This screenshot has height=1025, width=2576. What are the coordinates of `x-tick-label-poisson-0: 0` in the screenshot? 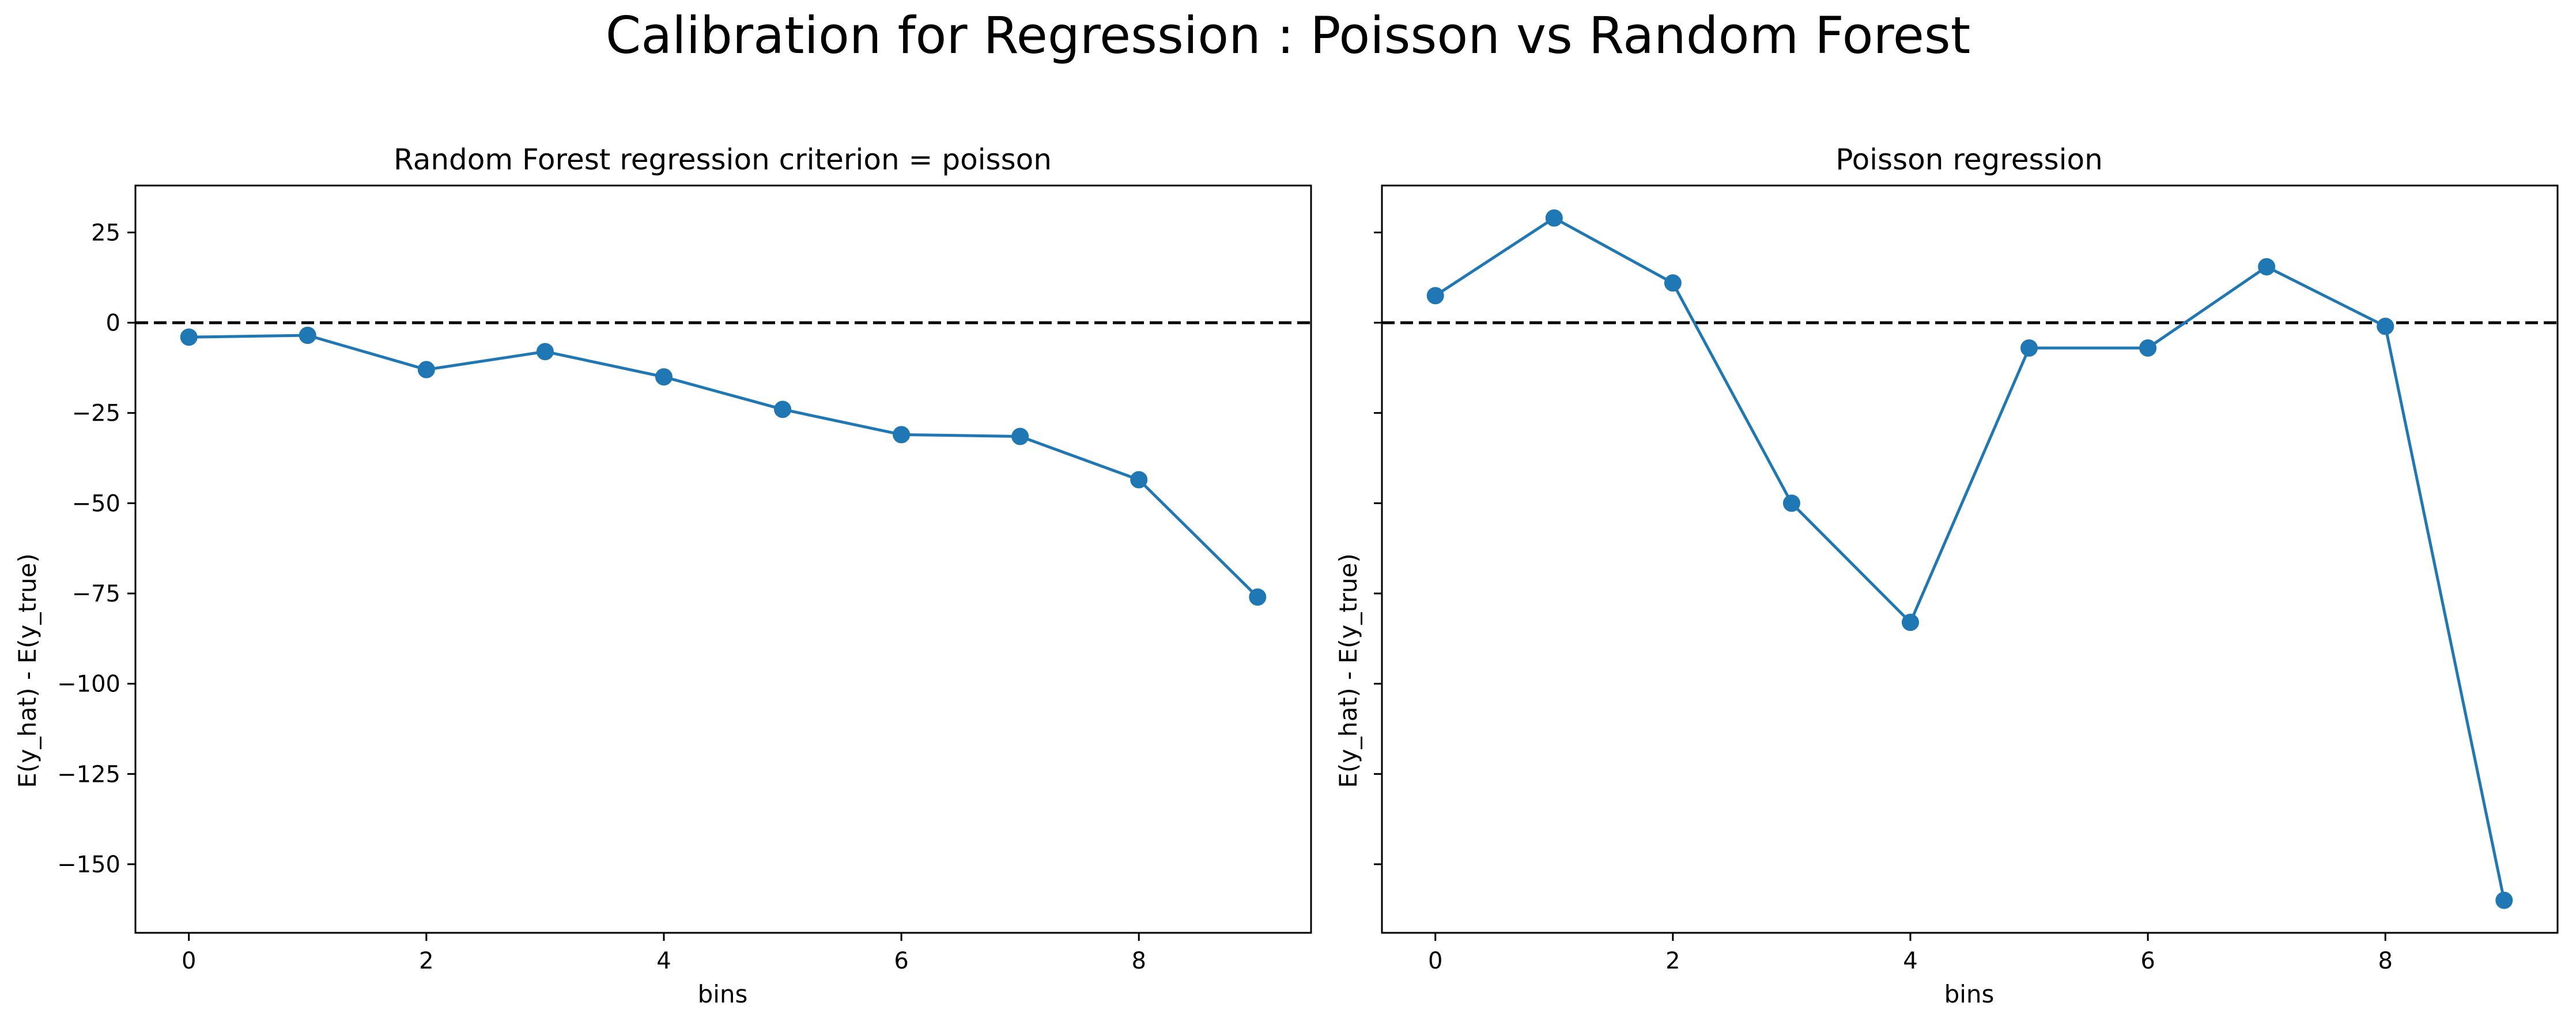 It's located at (1435, 961).